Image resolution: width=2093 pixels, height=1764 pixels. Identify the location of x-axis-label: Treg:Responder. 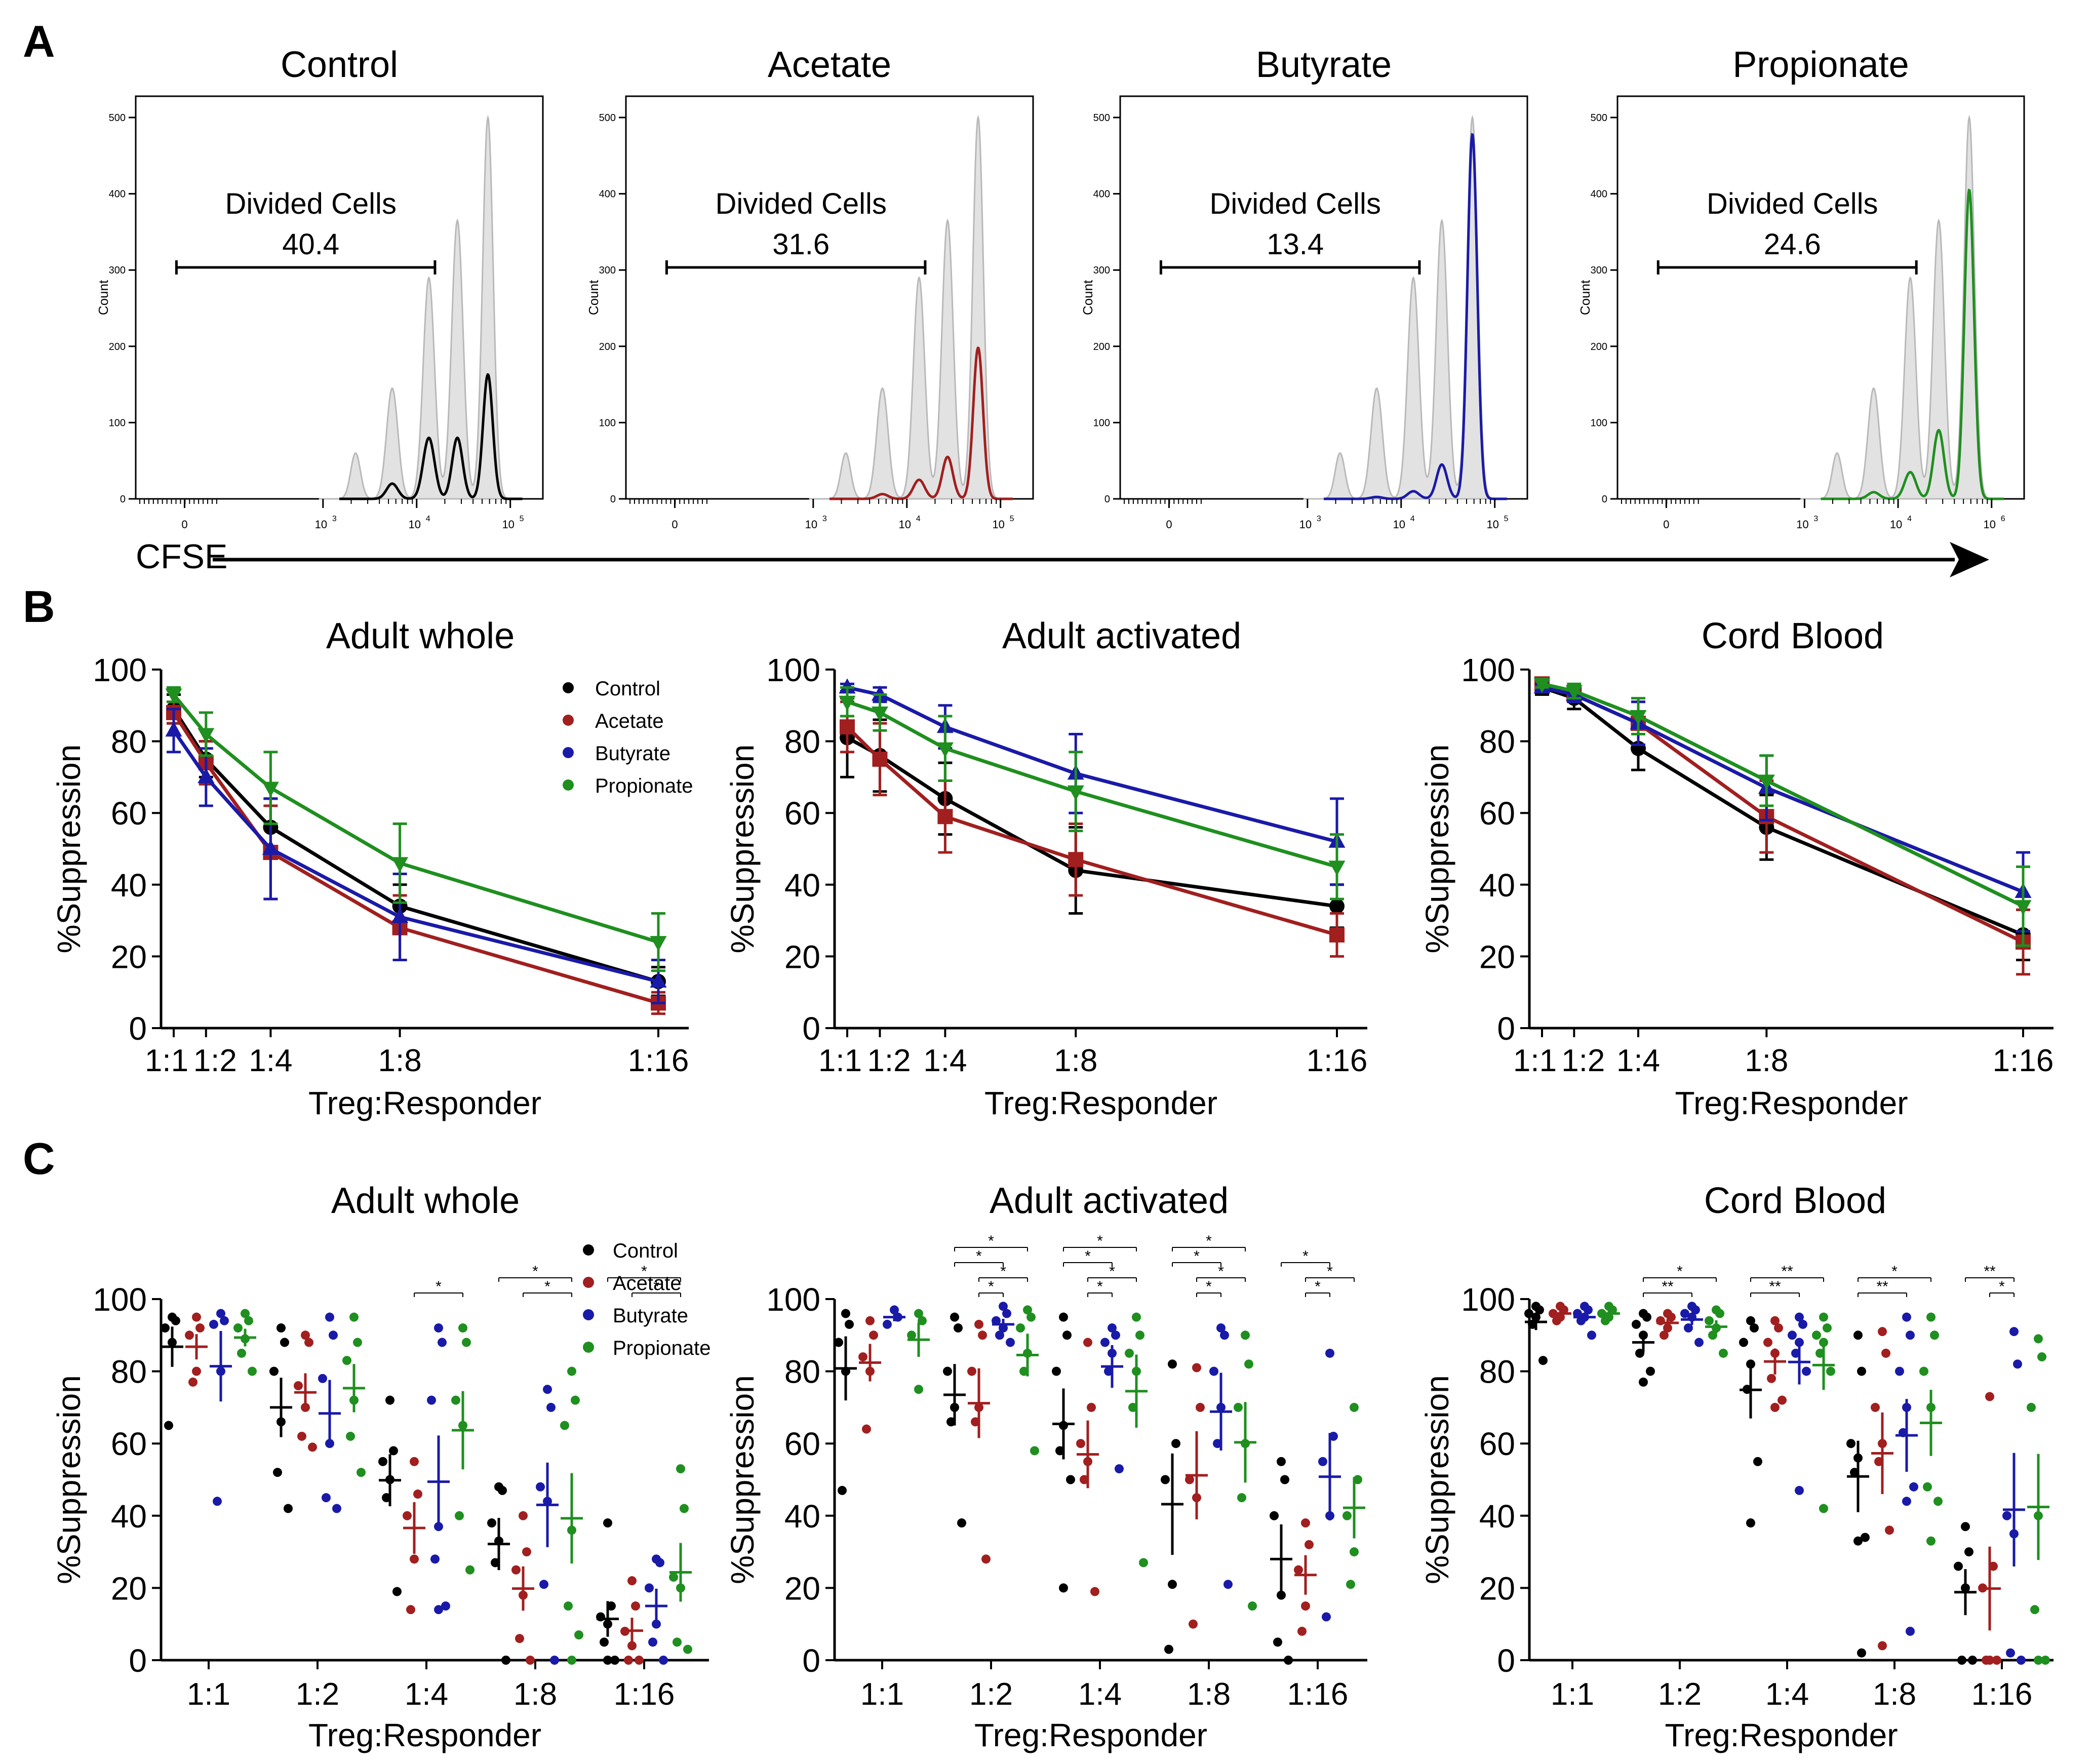
(1781, 1735).